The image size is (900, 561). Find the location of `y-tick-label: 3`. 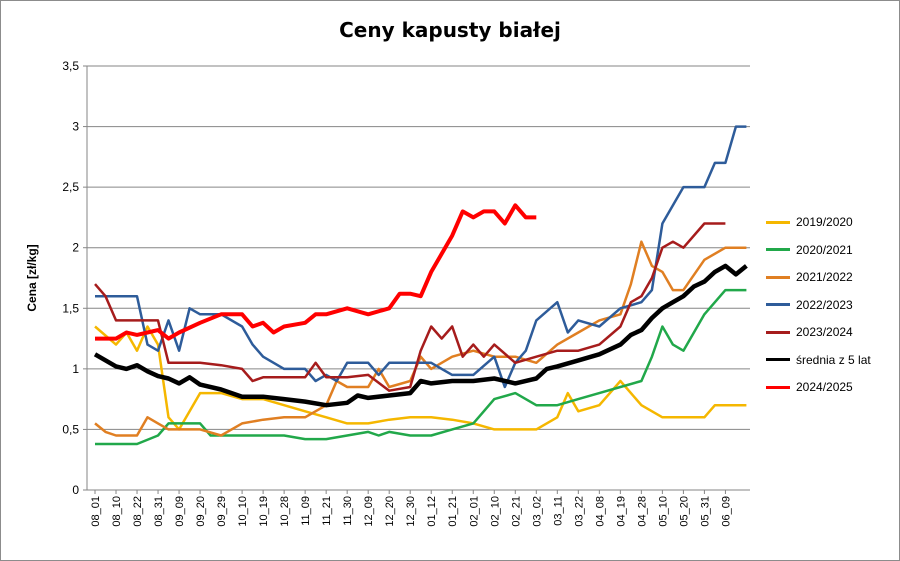

y-tick-label: 3 is located at coordinates (75, 127).